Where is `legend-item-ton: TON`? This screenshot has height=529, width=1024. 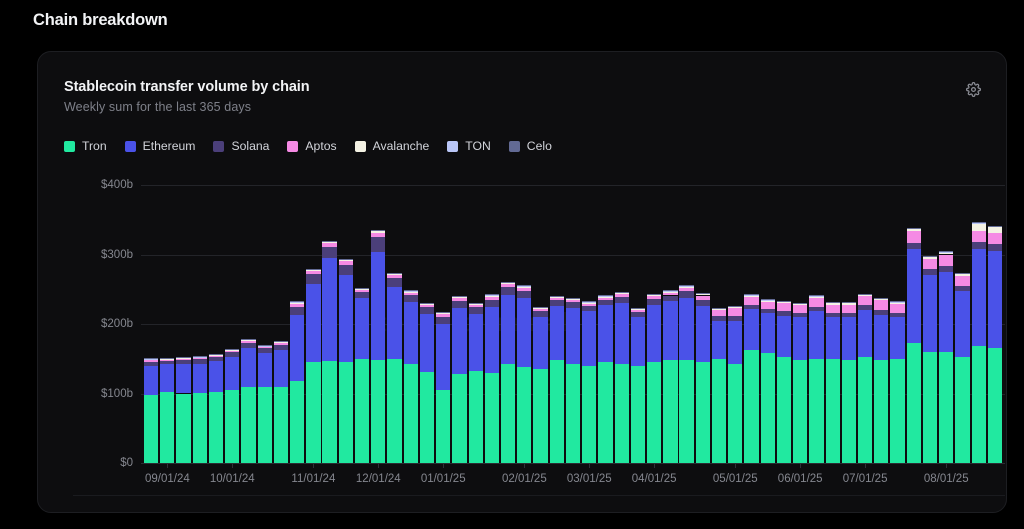
legend-item-ton: TON is located at coordinates (469, 146).